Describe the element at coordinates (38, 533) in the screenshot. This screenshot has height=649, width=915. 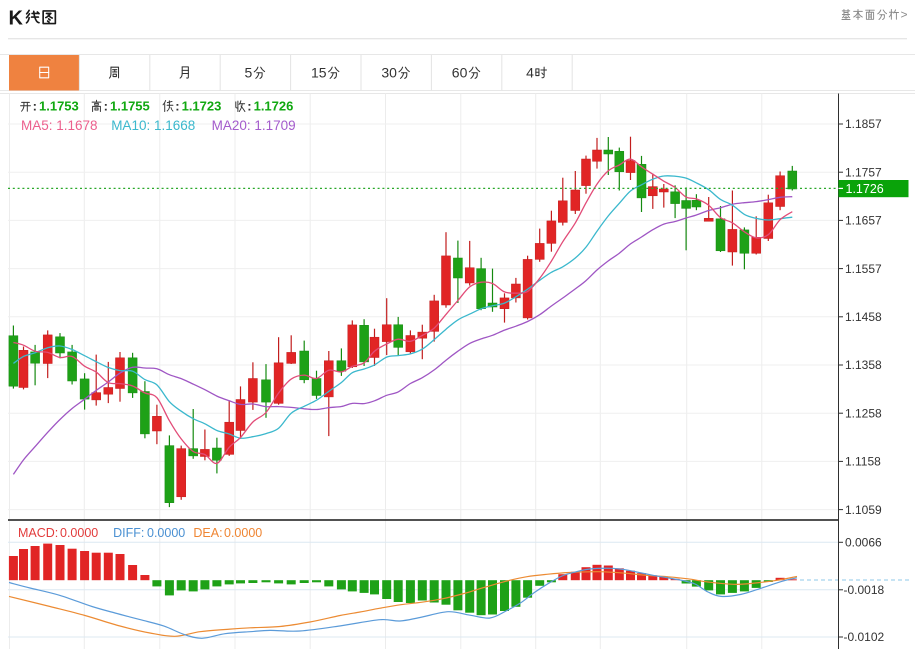
I see `svg-text: MACD:` at that location.